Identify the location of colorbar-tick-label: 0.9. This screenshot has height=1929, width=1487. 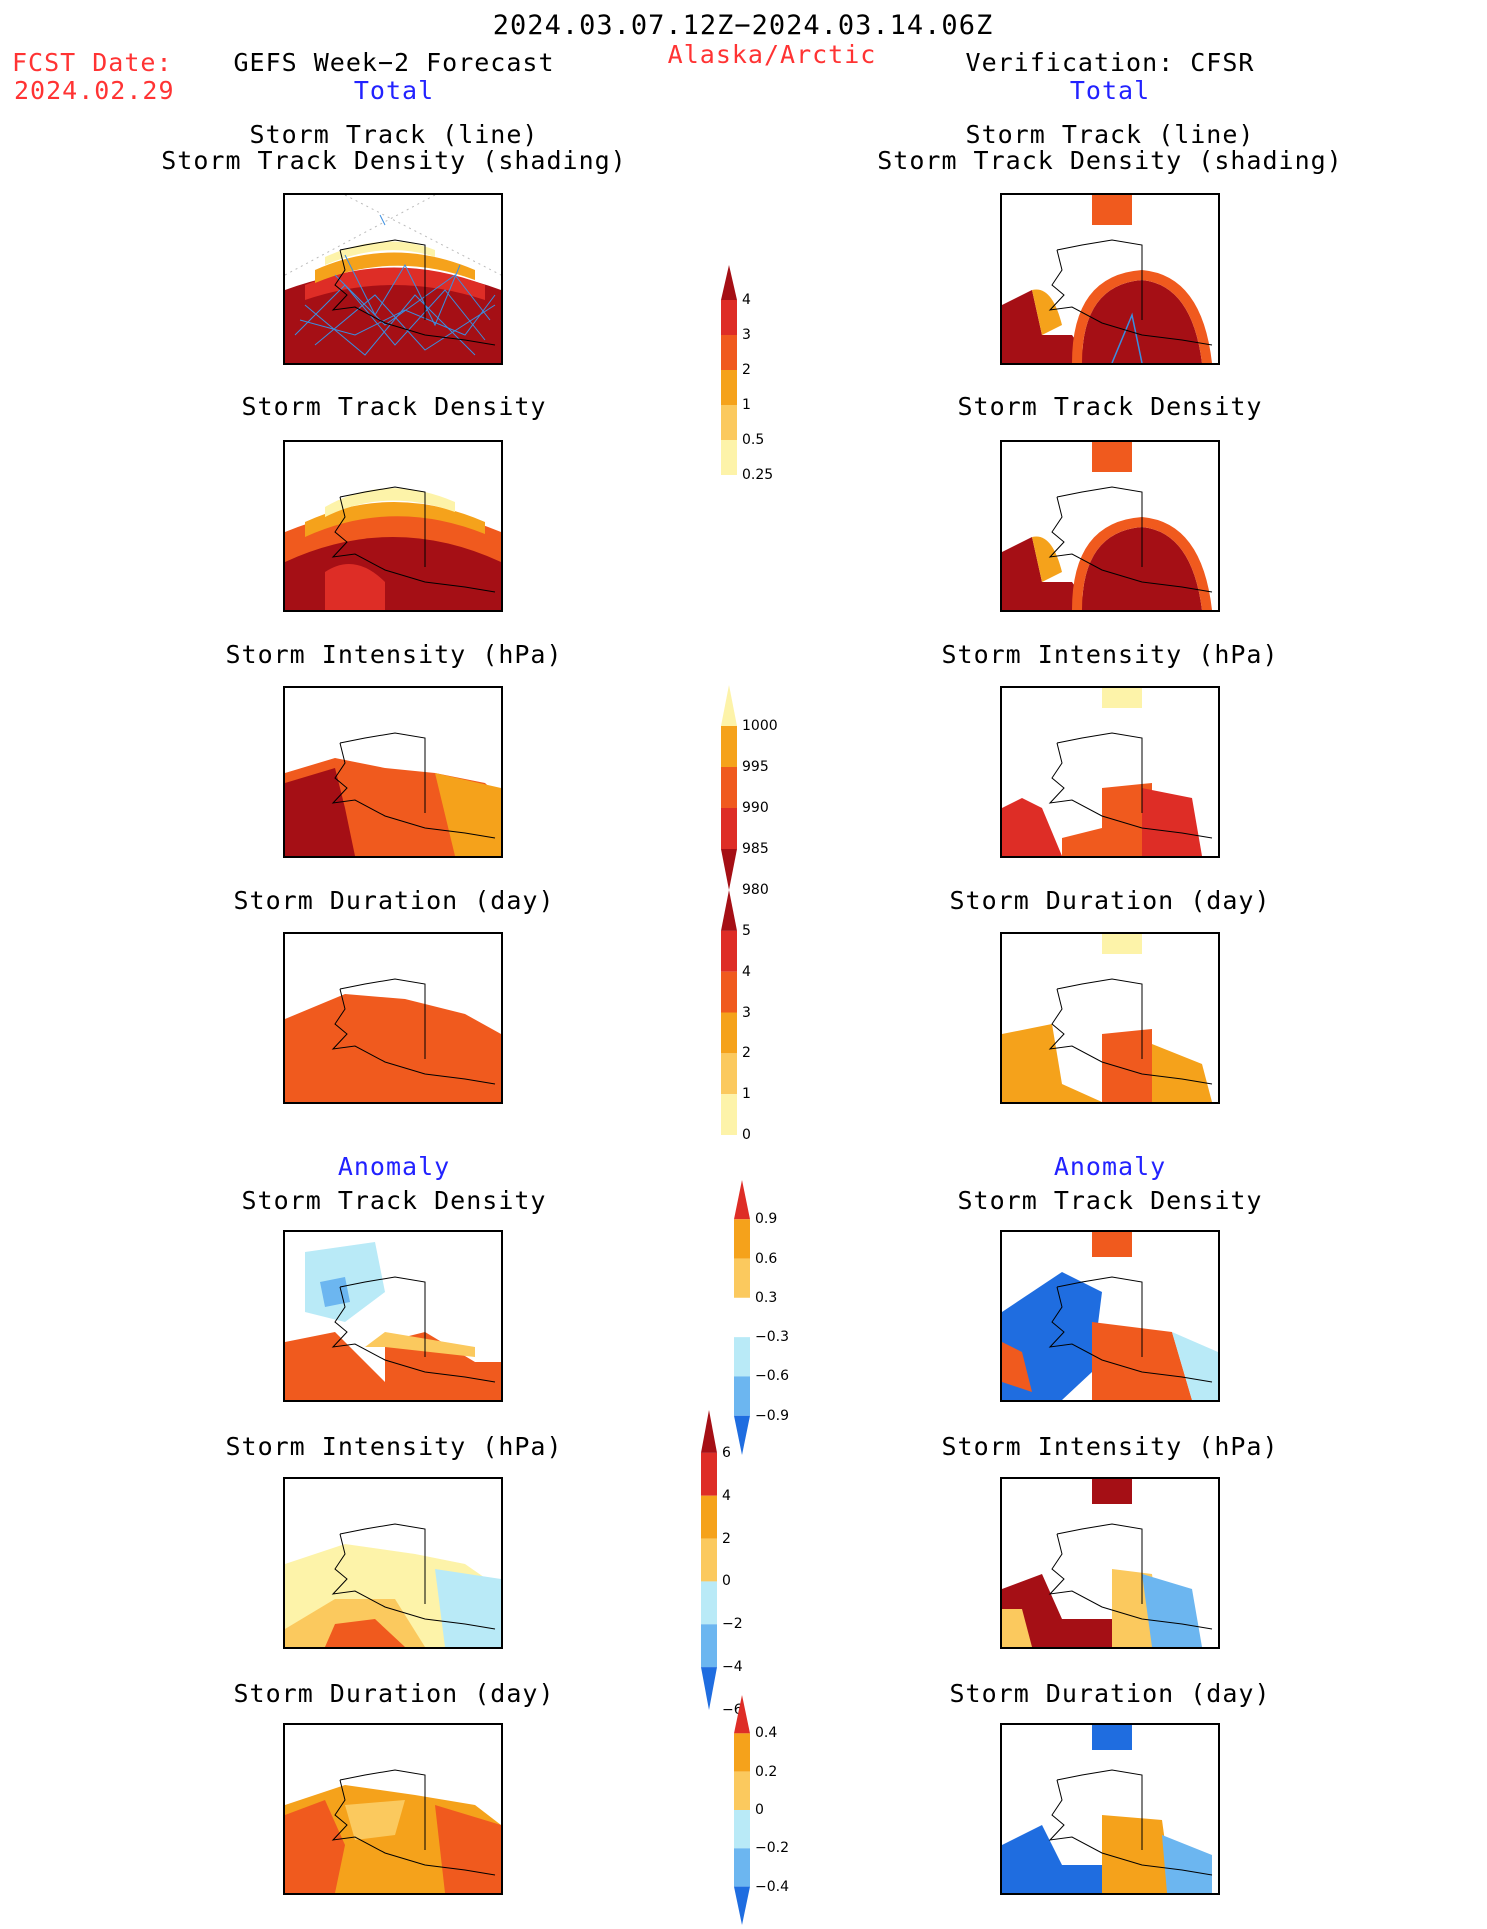
(766, 1219).